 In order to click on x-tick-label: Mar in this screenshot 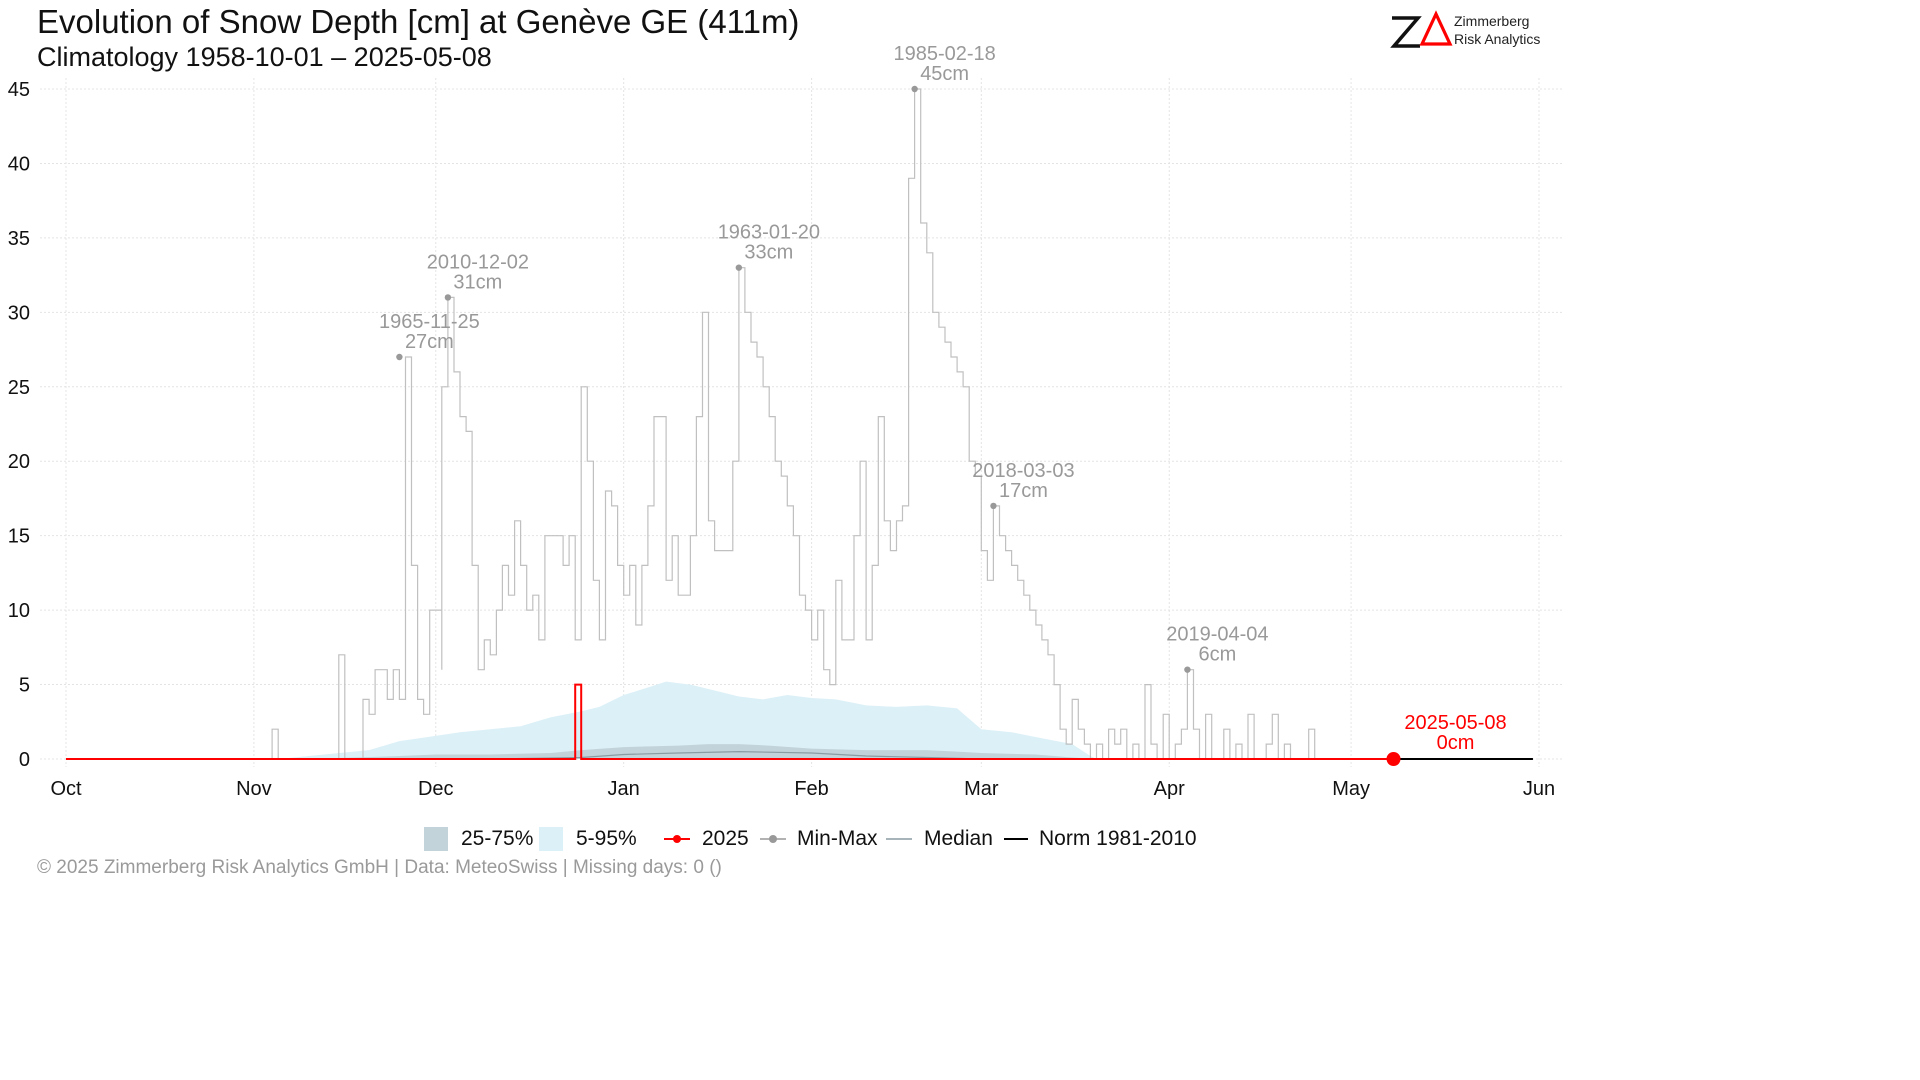, I will do `click(981, 789)`.